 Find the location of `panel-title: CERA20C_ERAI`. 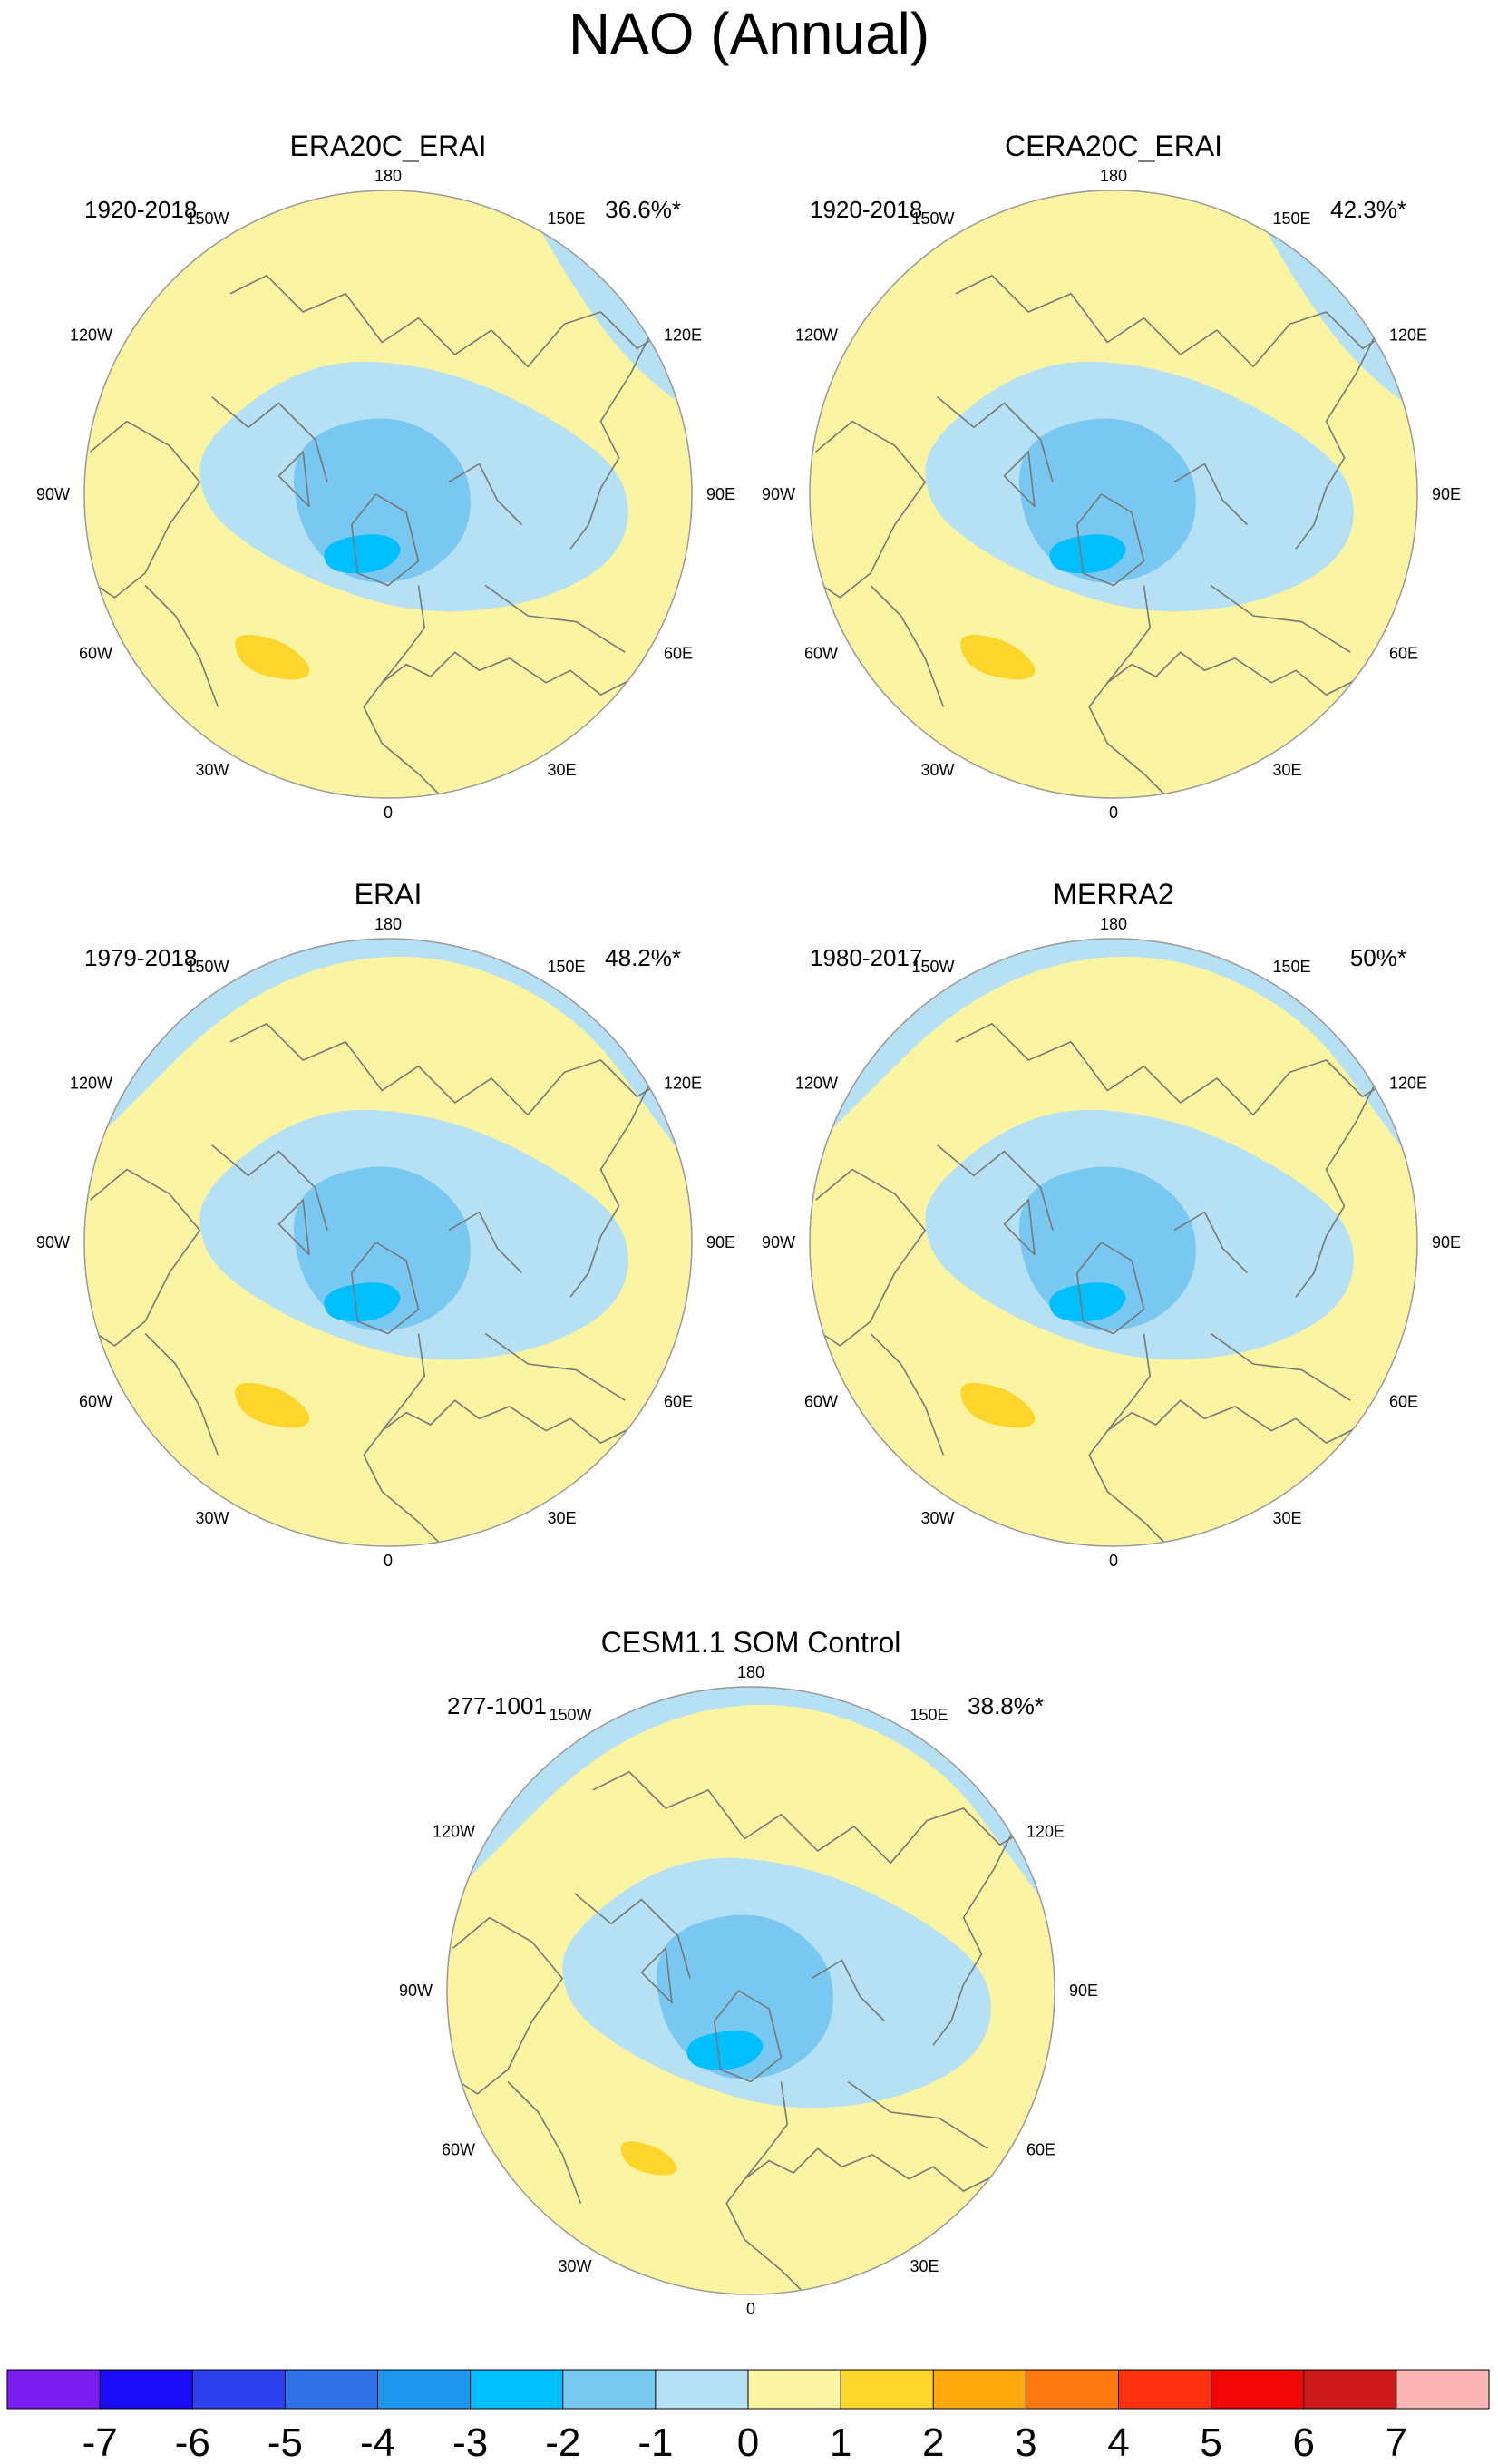

panel-title: CERA20C_ERAI is located at coordinates (1113, 146).